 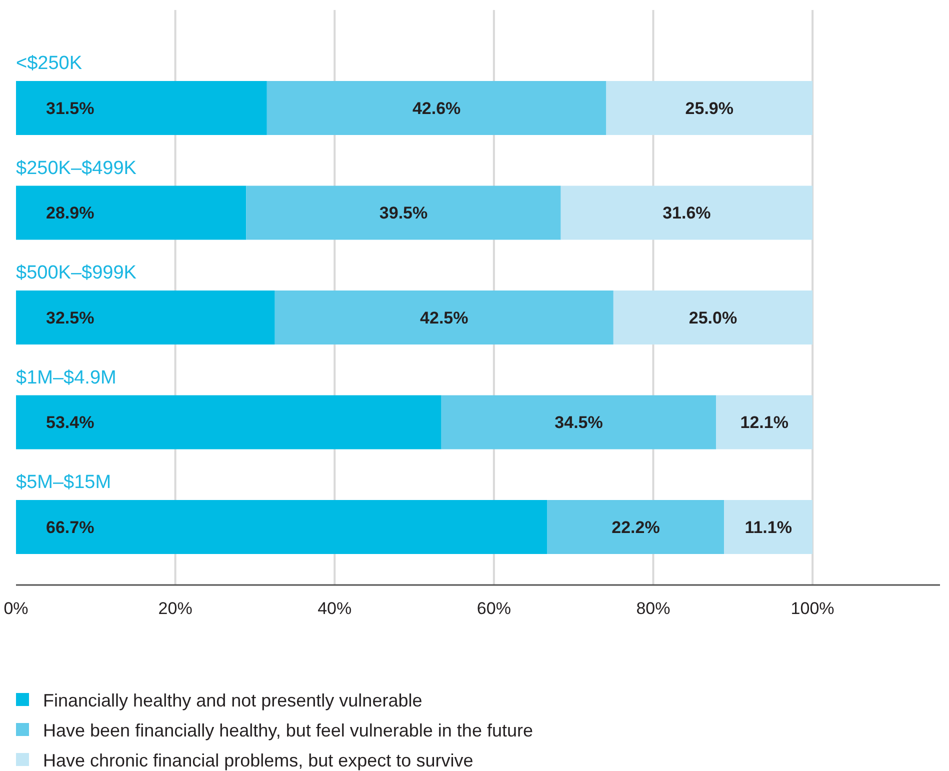 I want to click on y-tick-label: $1M–$4.9M, so click(x=66, y=377).